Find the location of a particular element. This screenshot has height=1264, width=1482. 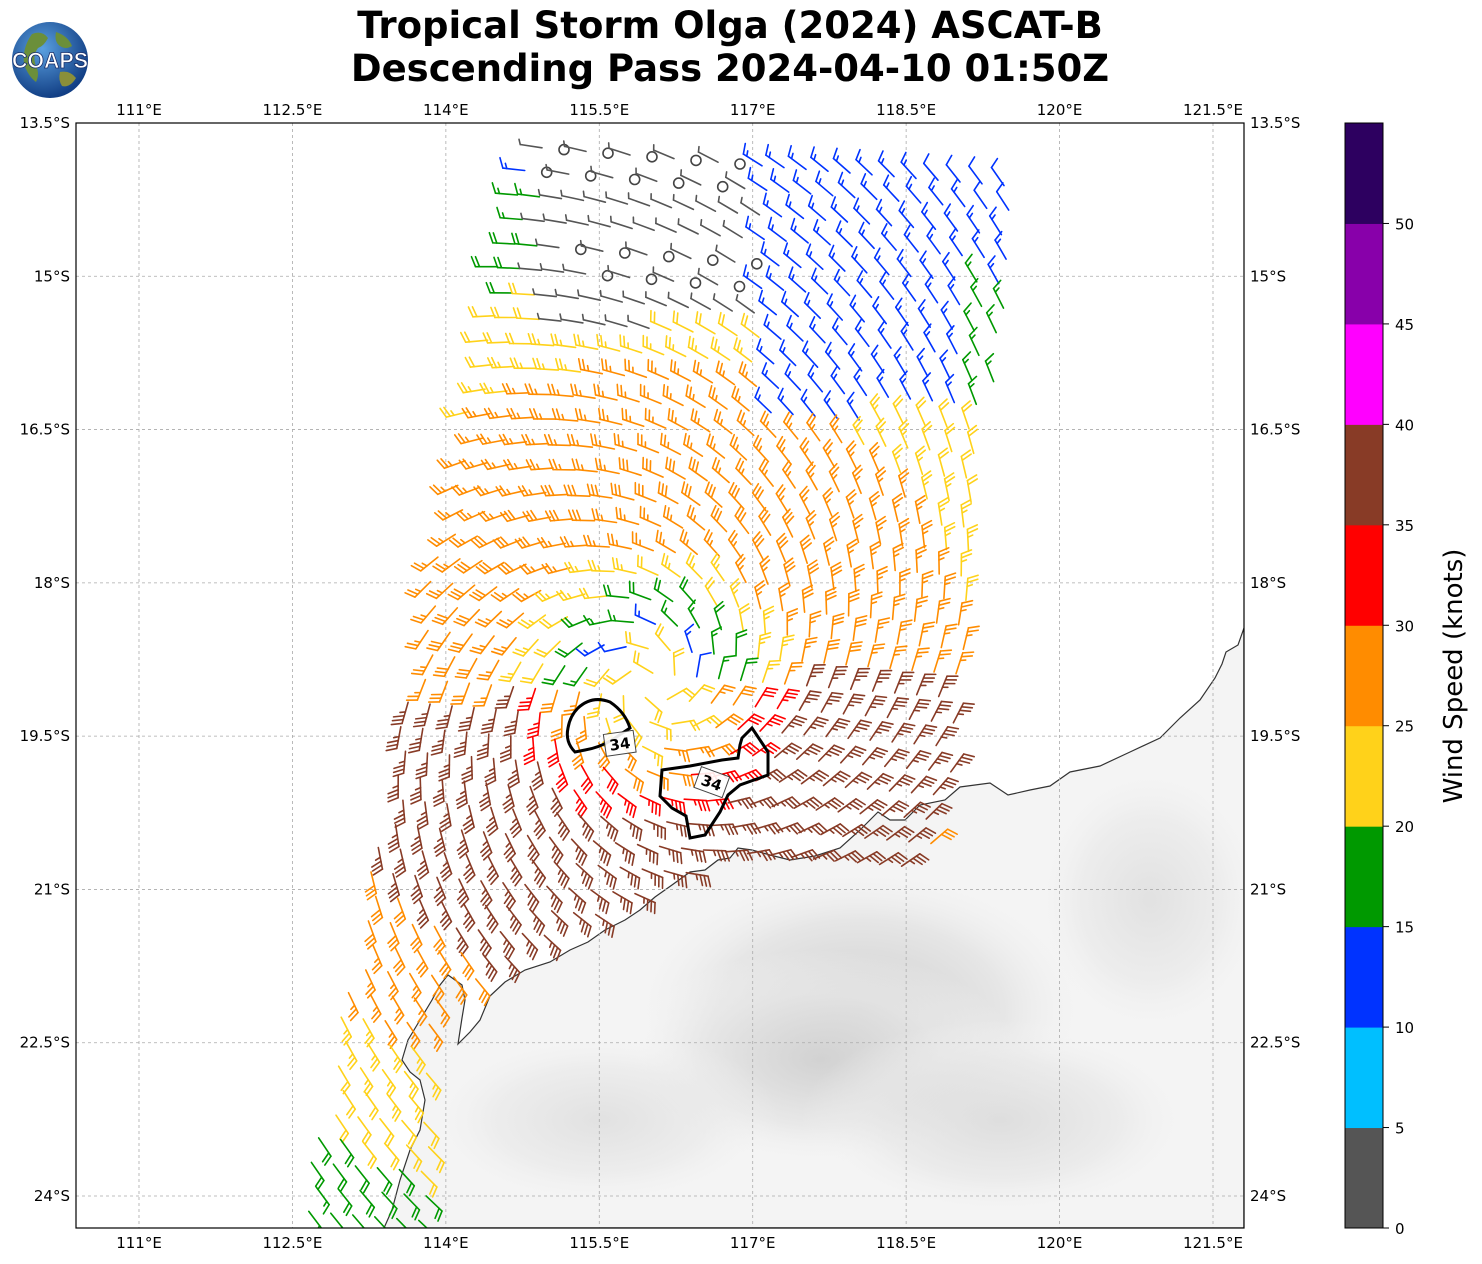

calm-circle is located at coordinates (756, 263).